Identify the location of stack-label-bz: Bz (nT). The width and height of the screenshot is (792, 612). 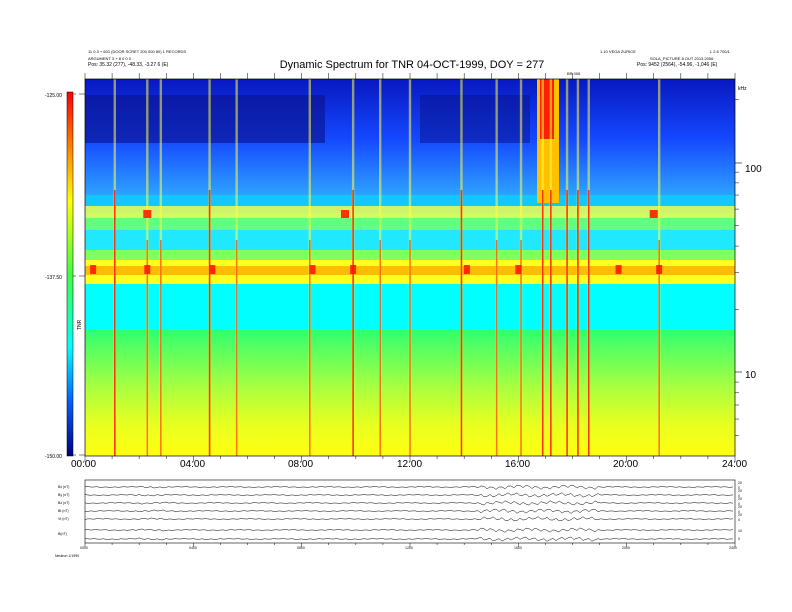
(63, 503).